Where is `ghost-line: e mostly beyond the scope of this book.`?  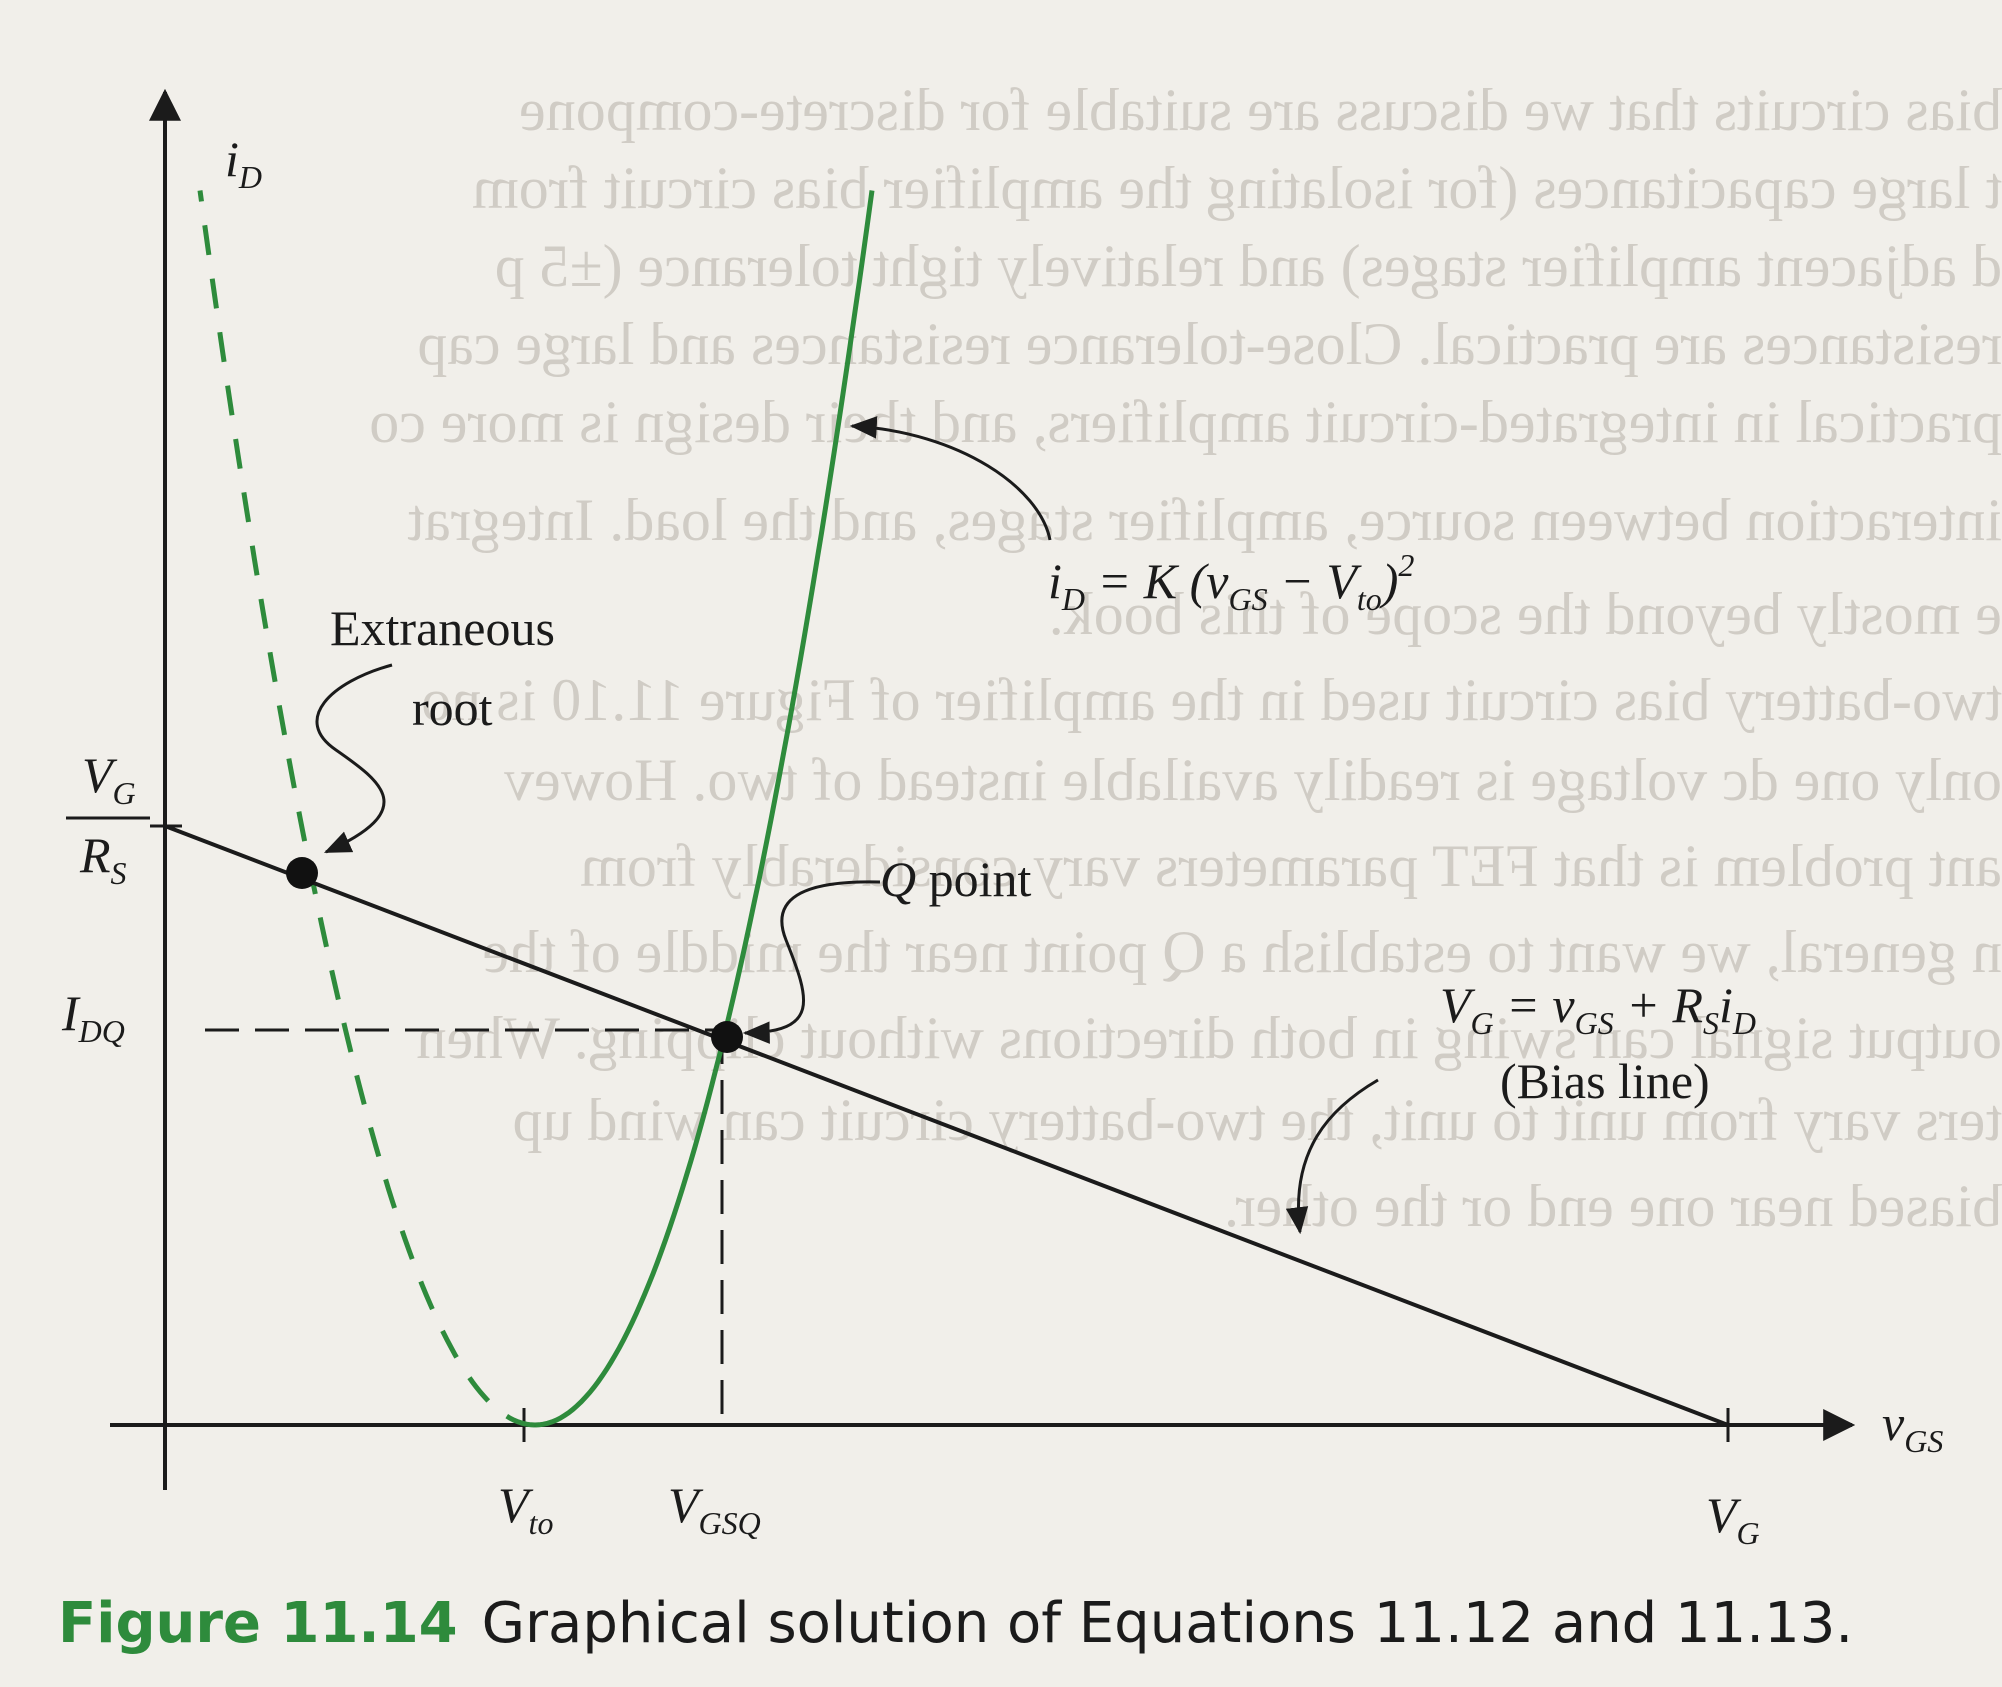 ghost-line: e mostly beyond the scope of this book. is located at coordinates (1525, 614).